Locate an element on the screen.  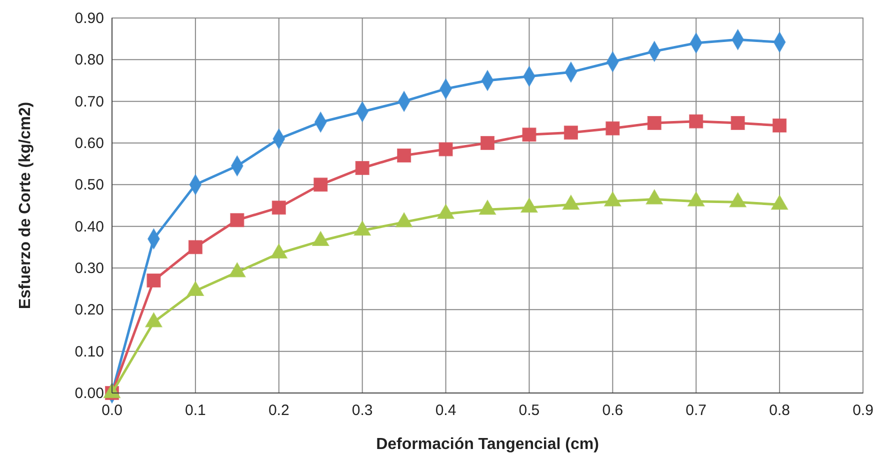
y-tick-label: 0.30 is located at coordinates (89, 268).